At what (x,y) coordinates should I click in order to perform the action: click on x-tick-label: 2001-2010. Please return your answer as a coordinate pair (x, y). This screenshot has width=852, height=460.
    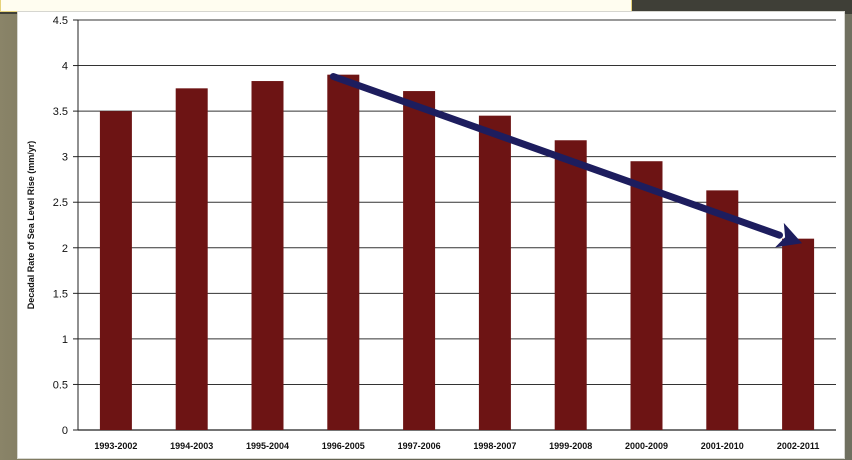
    Looking at the image, I should click on (722, 446).